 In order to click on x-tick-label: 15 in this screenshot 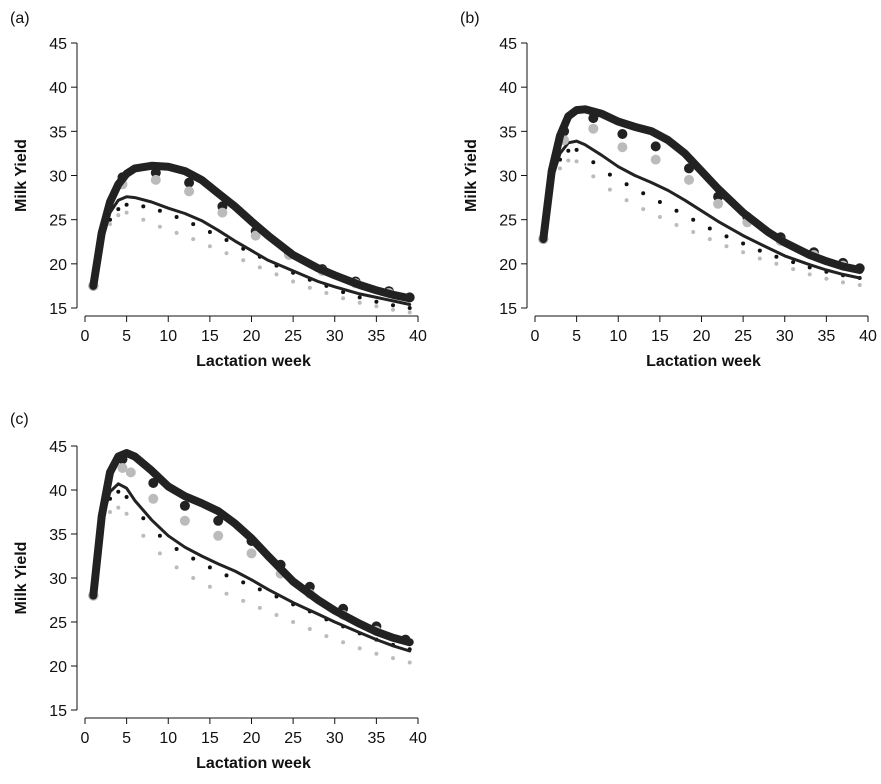, I will do `click(210, 336)`.